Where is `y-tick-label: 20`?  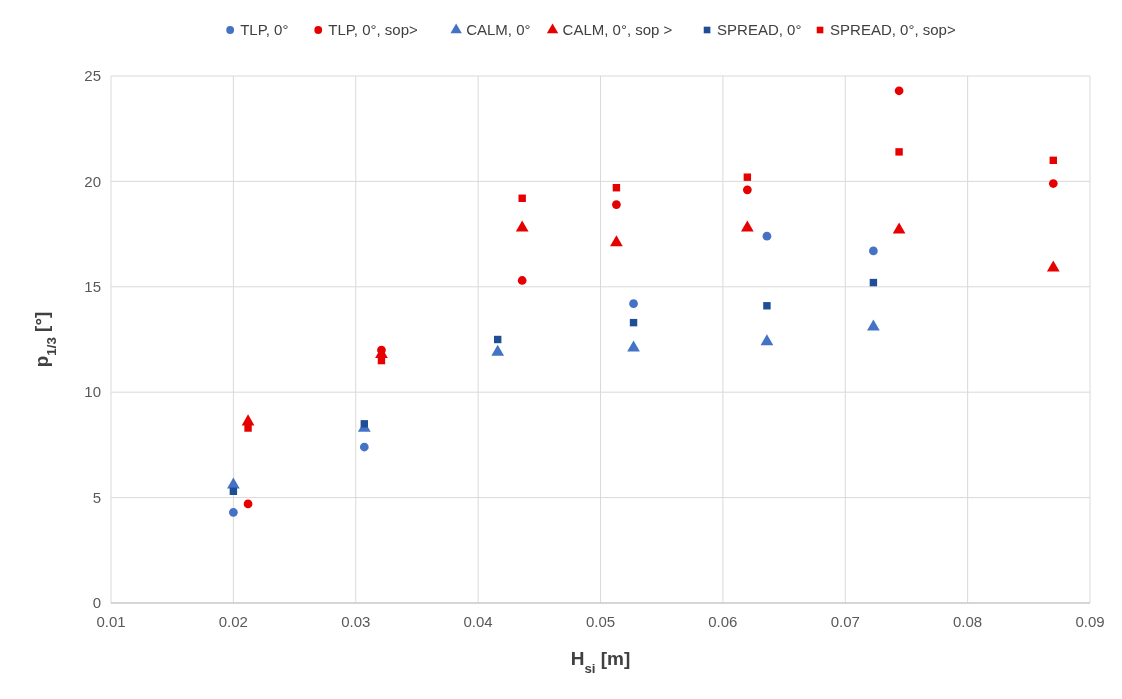
y-tick-label: 20 is located at coordinates (92, 181).